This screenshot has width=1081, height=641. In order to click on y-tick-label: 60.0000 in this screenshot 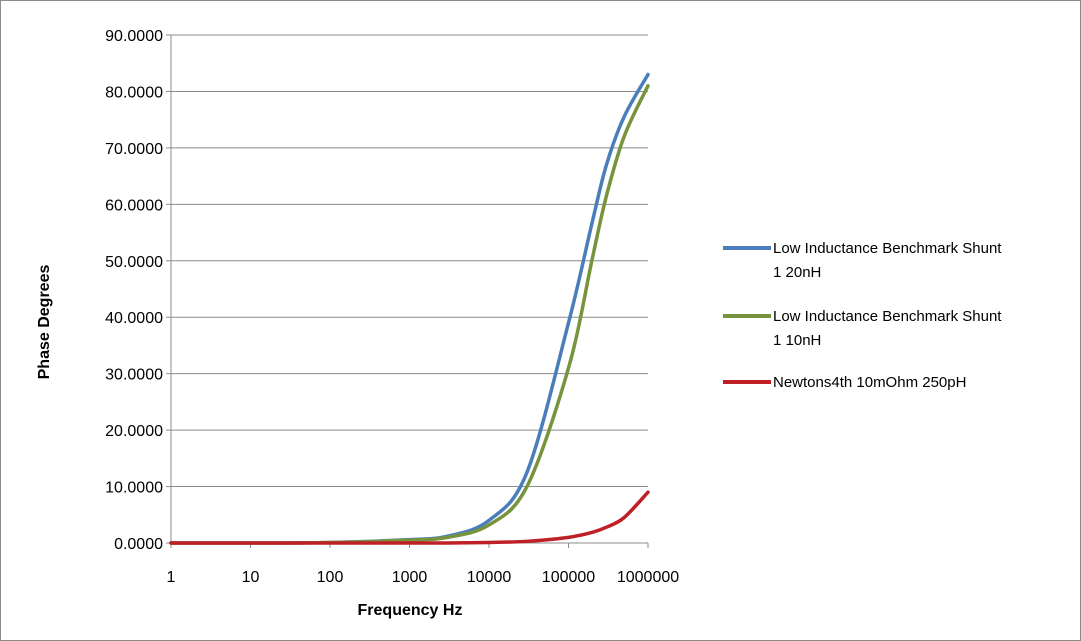, I will do `click(134, 205)`.